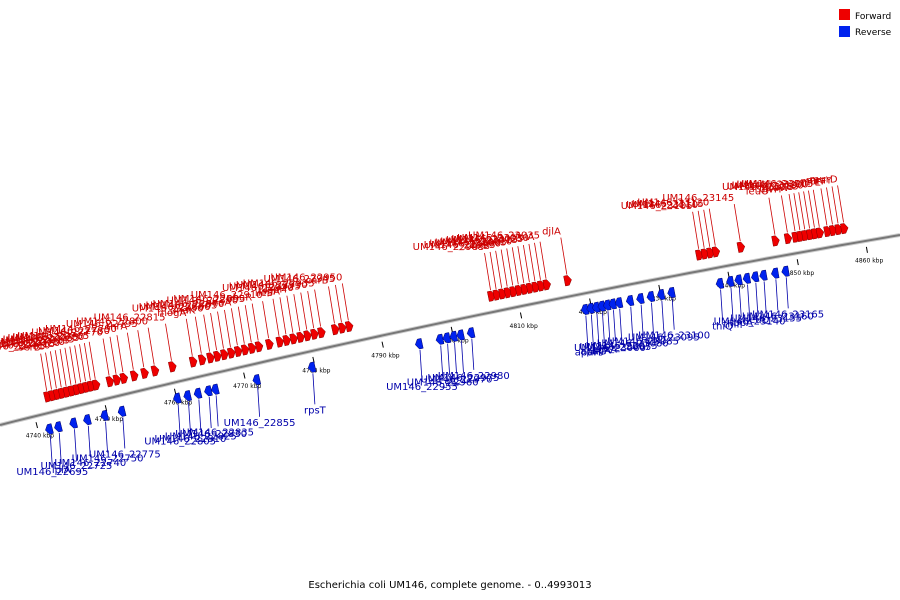 The height and width of the screenshot is (600, 900). I want to click on forward-gene-label: carB, so click(317, 280).